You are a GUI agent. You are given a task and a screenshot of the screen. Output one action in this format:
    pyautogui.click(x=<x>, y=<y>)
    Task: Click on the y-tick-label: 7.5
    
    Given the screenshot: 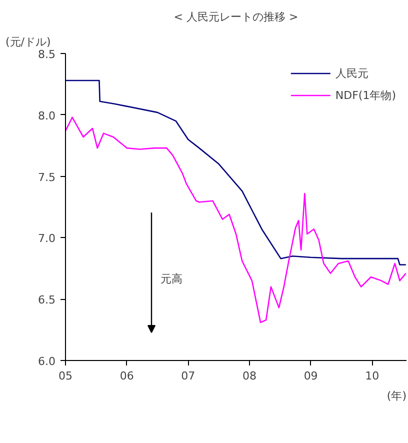 What is the action you would take?
    pyautogui.click(x=47, y=177)
    